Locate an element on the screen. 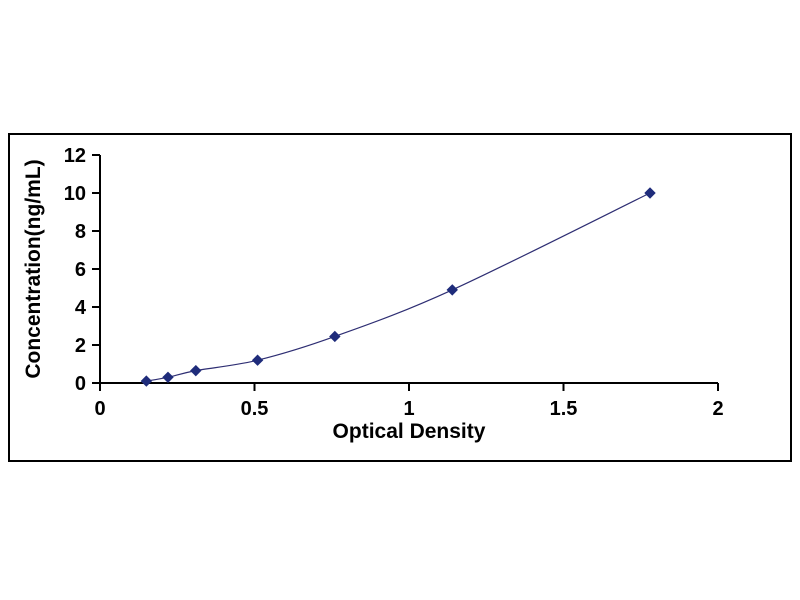 The image size is (800, 600). x-tick-label: 0 is located at coordinates (99, 409).